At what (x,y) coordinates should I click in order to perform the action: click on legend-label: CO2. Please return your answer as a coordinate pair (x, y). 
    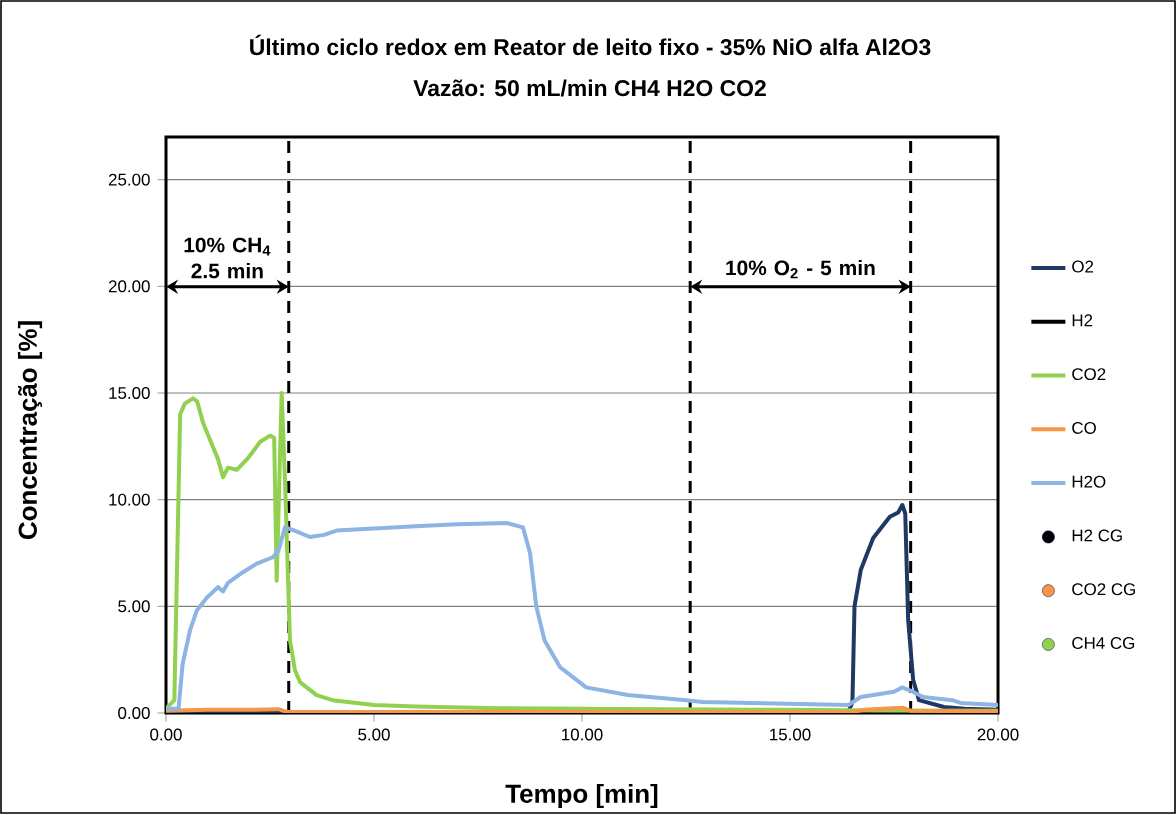
    Looking at the image, I should click on (1089, 374).